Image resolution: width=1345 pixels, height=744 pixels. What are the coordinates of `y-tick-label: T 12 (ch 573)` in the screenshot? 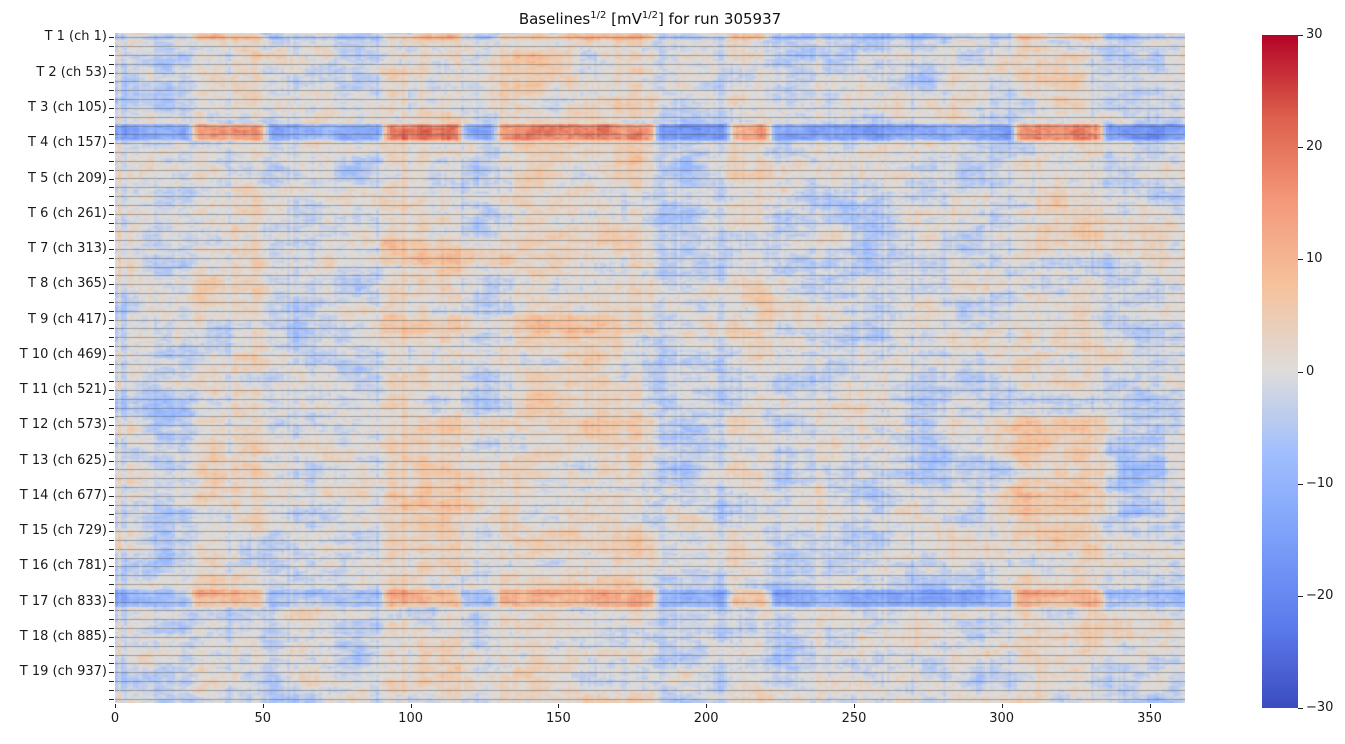 It's located at (63, 425).